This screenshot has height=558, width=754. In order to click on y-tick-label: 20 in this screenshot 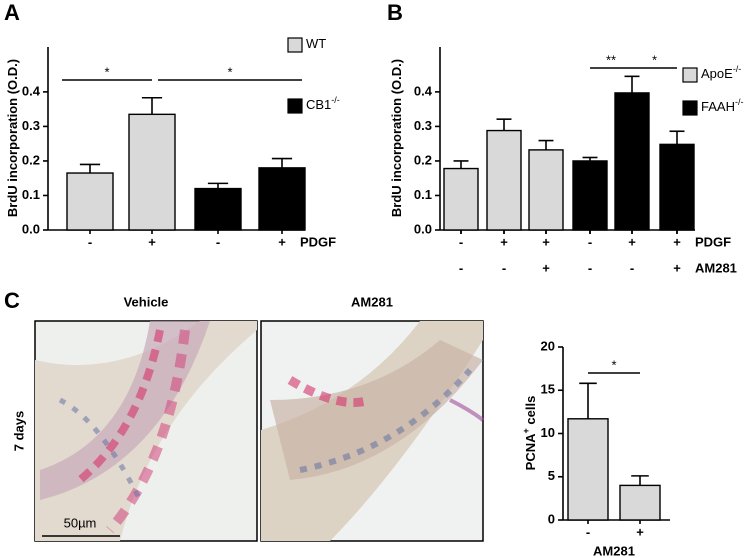, I will do `click(548, 345)`.